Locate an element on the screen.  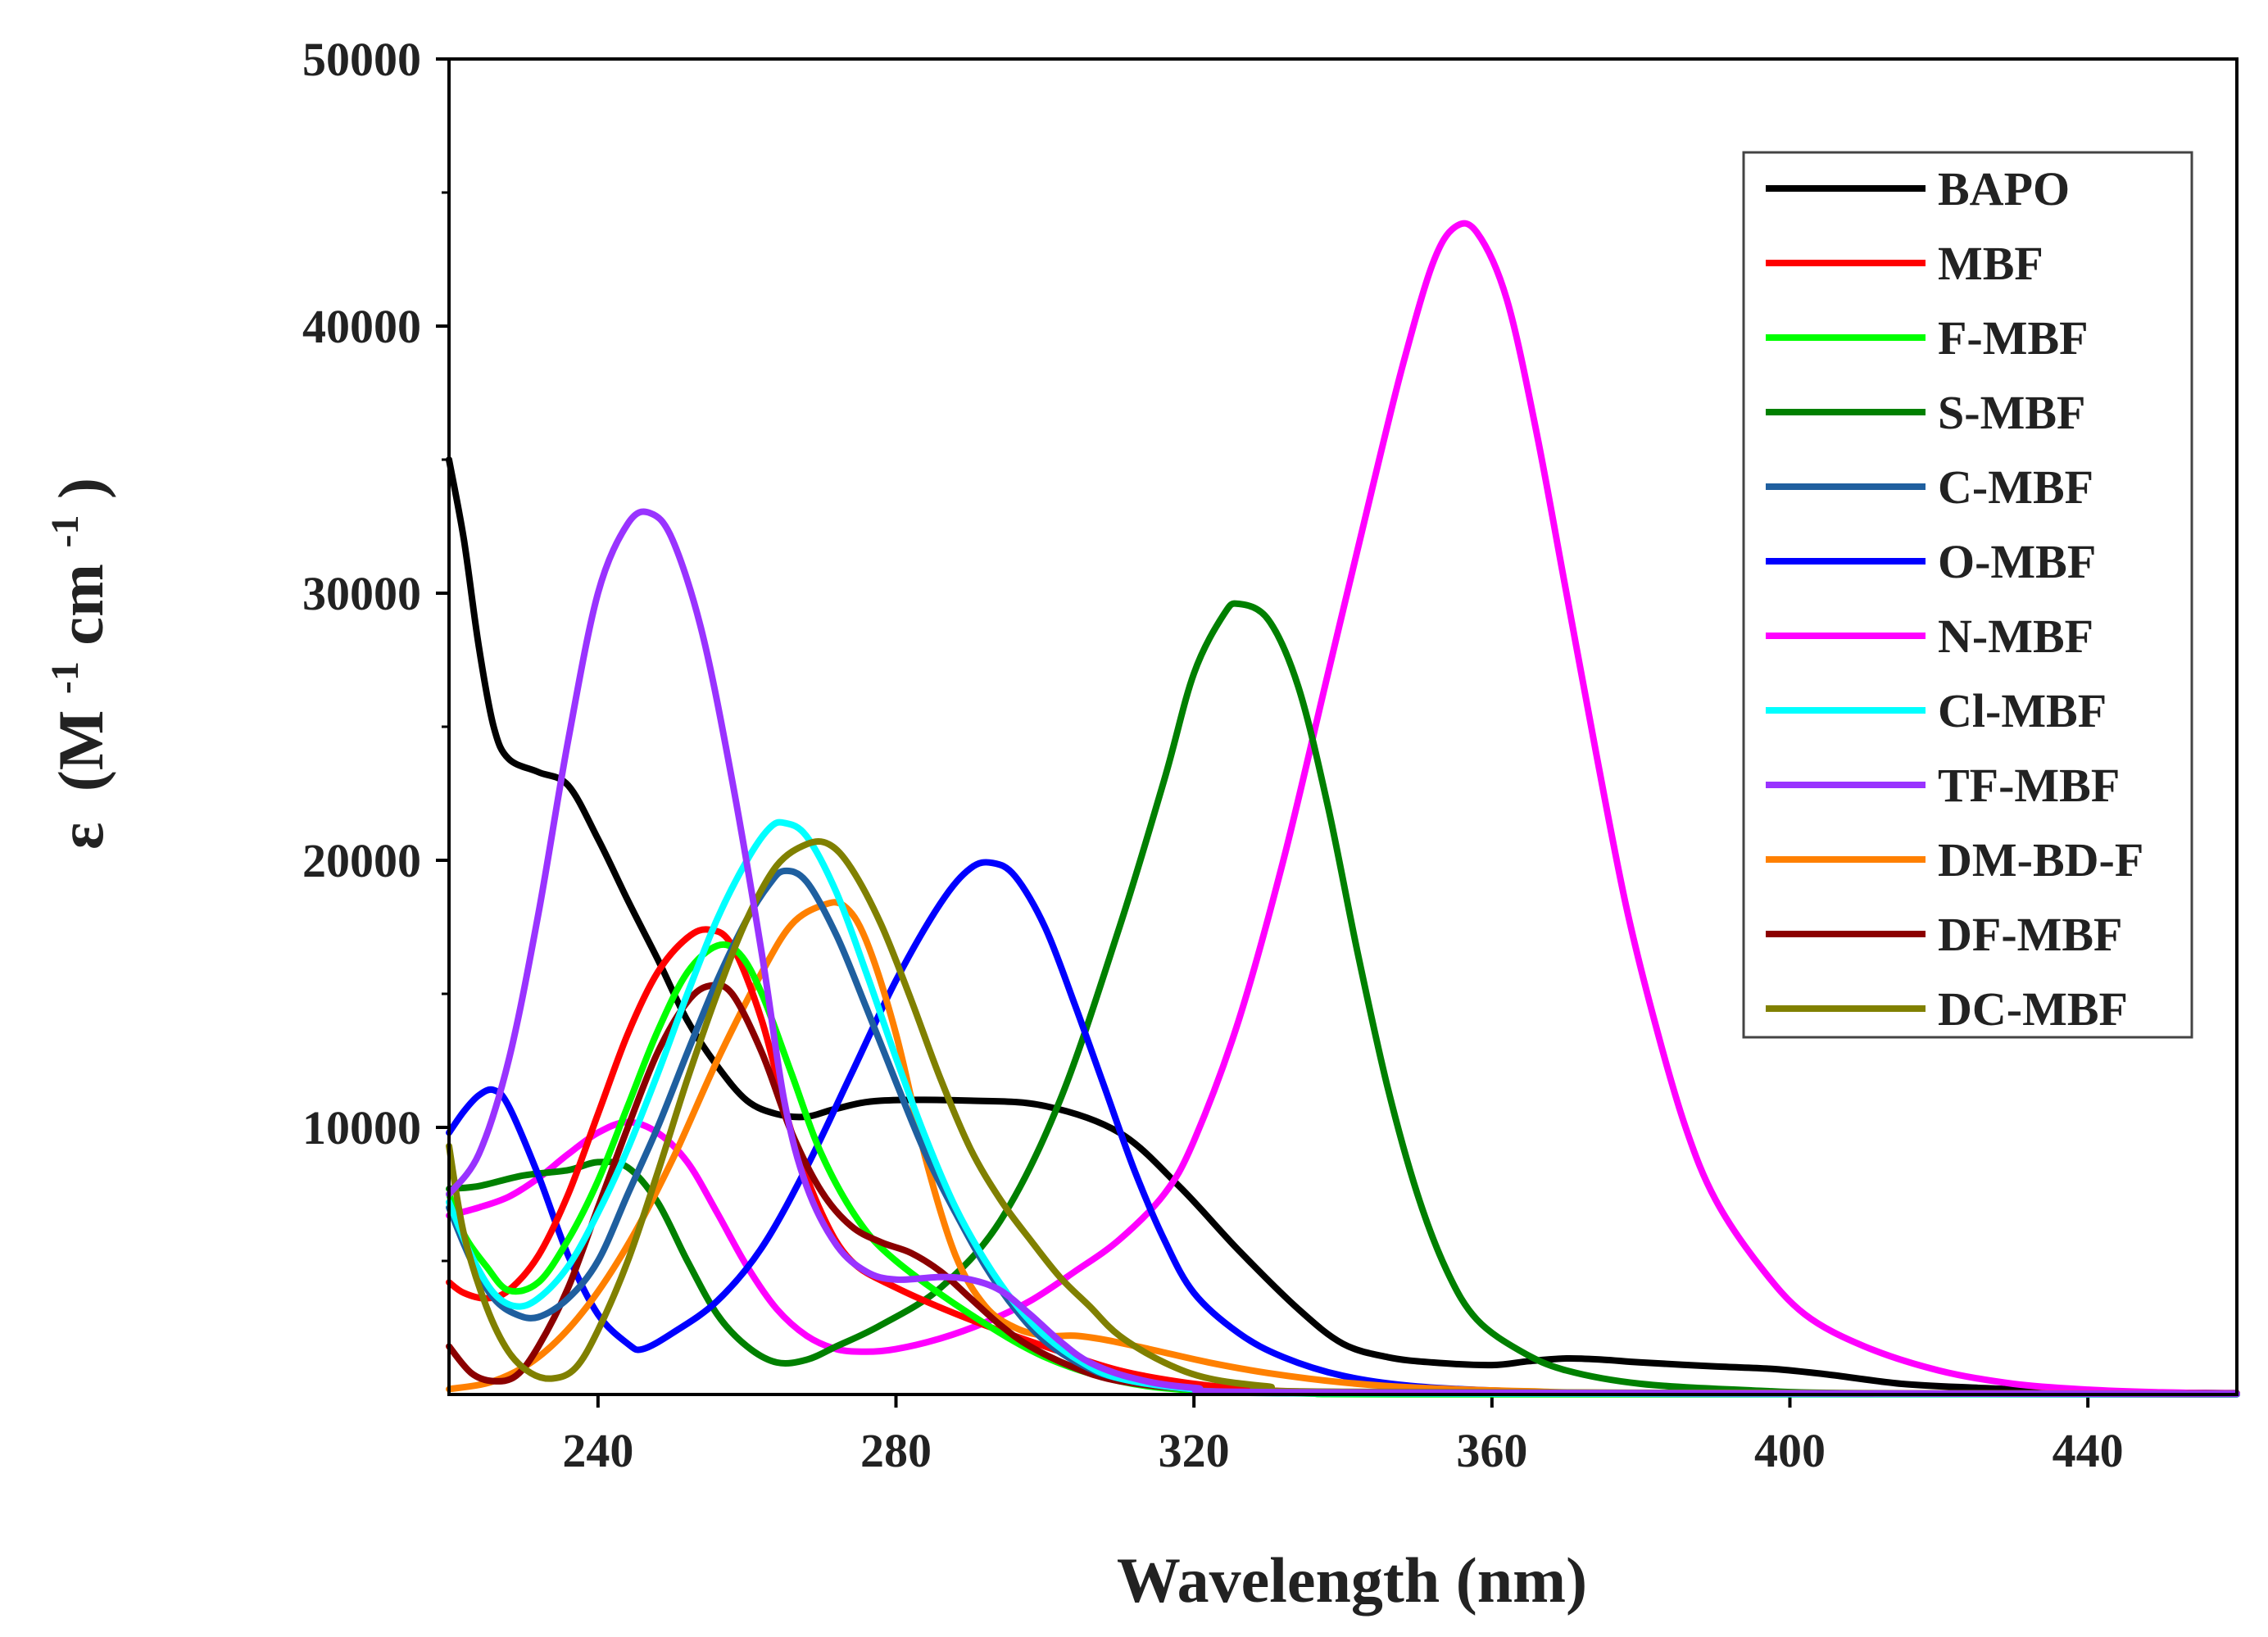
legend-label-df-mbf: DF-MBF is located at coordinates (2030, 934).